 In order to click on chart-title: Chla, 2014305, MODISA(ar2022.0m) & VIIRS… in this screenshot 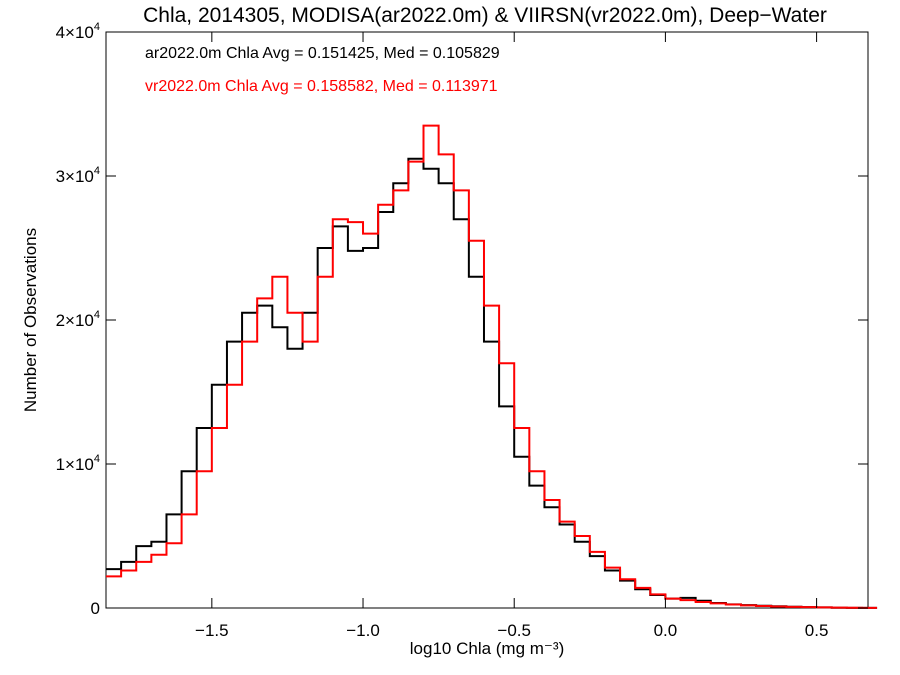, I will do `click(485, 15)`.